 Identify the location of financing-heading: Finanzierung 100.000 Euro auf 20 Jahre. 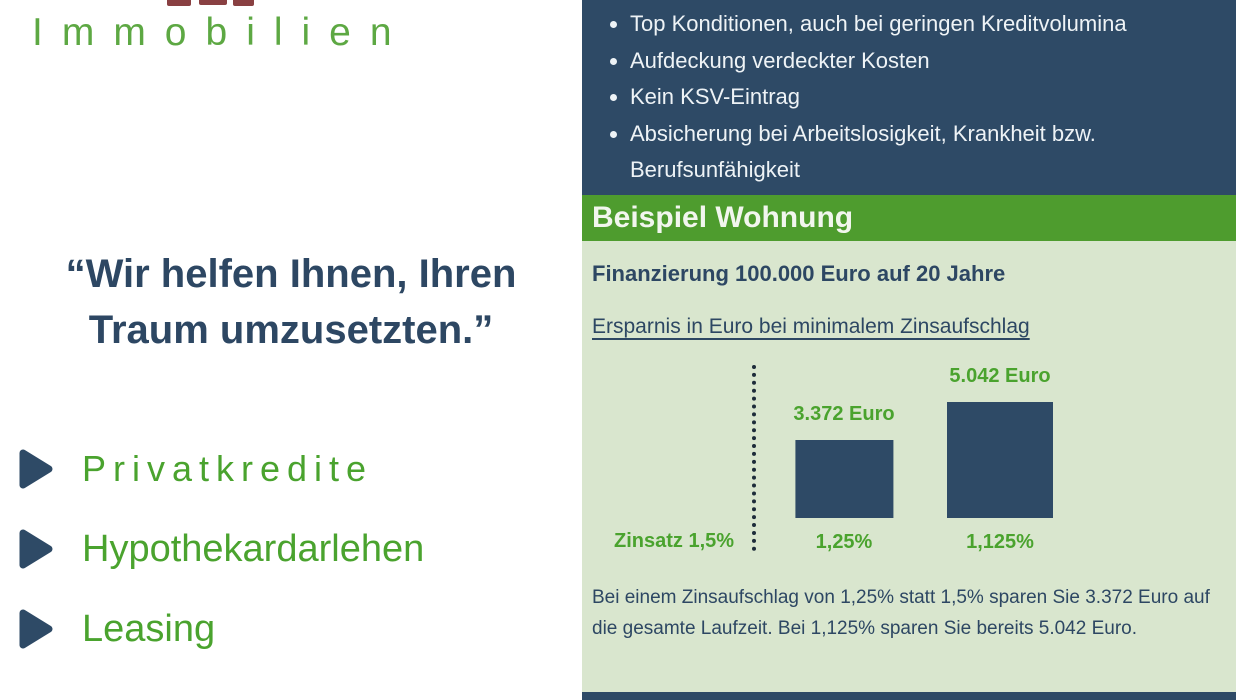
(799, 273).